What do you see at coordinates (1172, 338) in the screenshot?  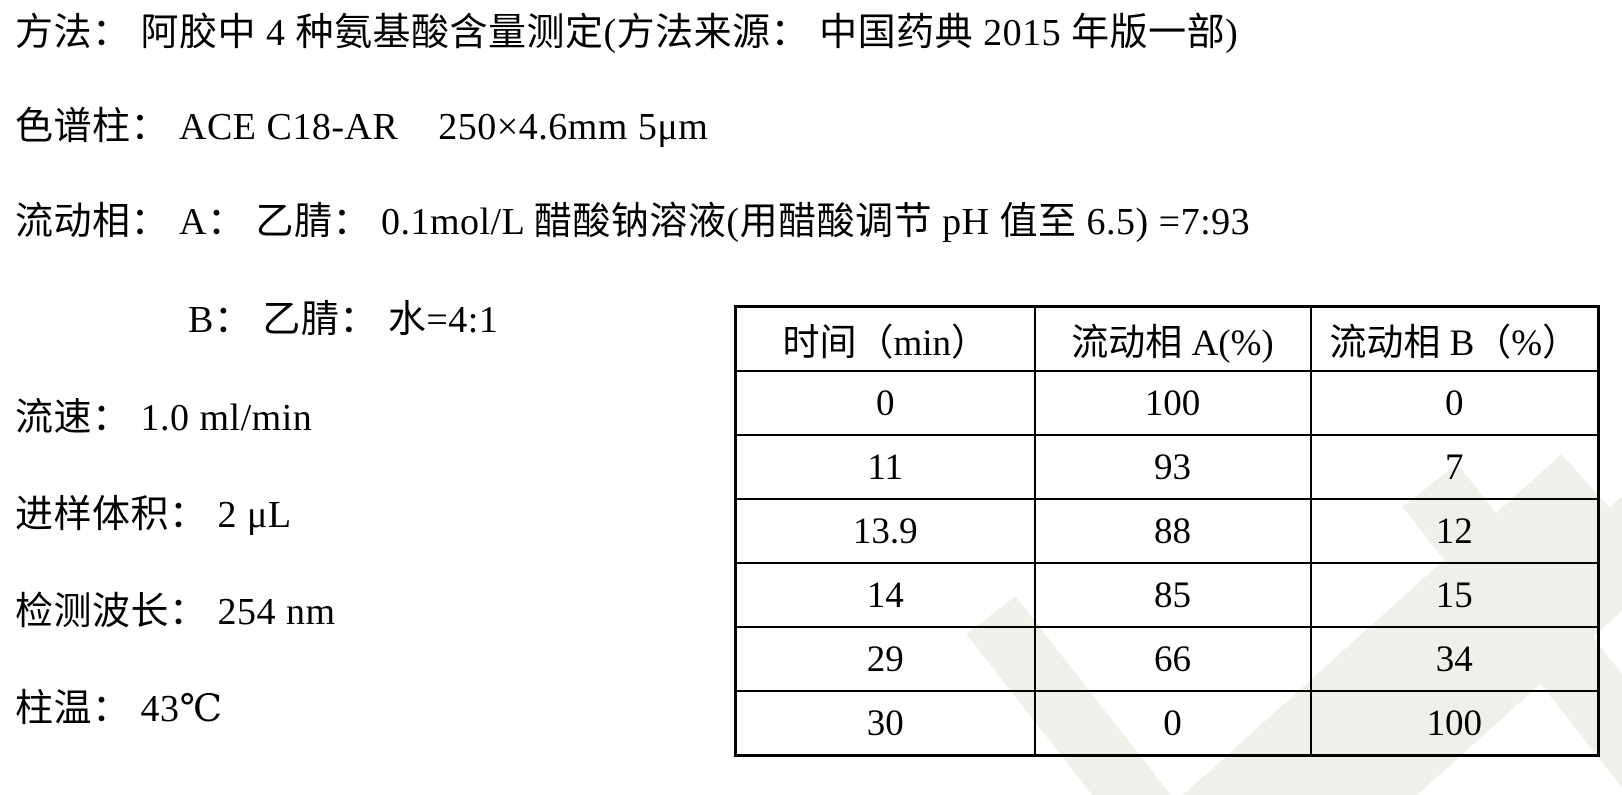 I see `table-header-phase-a: 流动相 A(%)` at bounding box center [1172, 338].